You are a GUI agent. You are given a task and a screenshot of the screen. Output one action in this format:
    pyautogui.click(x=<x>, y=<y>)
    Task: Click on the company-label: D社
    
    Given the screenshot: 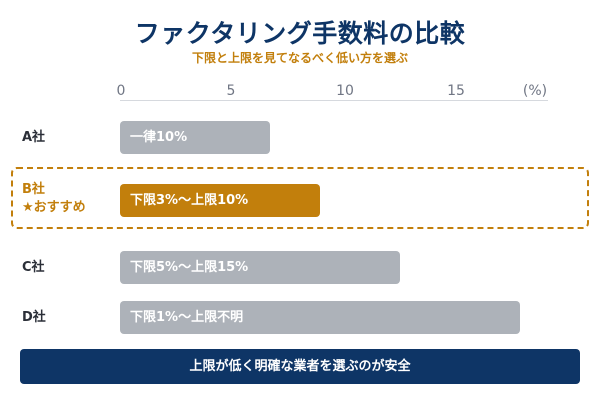 What is the action you would take?
    pyautogui.click(x=34, y=317)
    